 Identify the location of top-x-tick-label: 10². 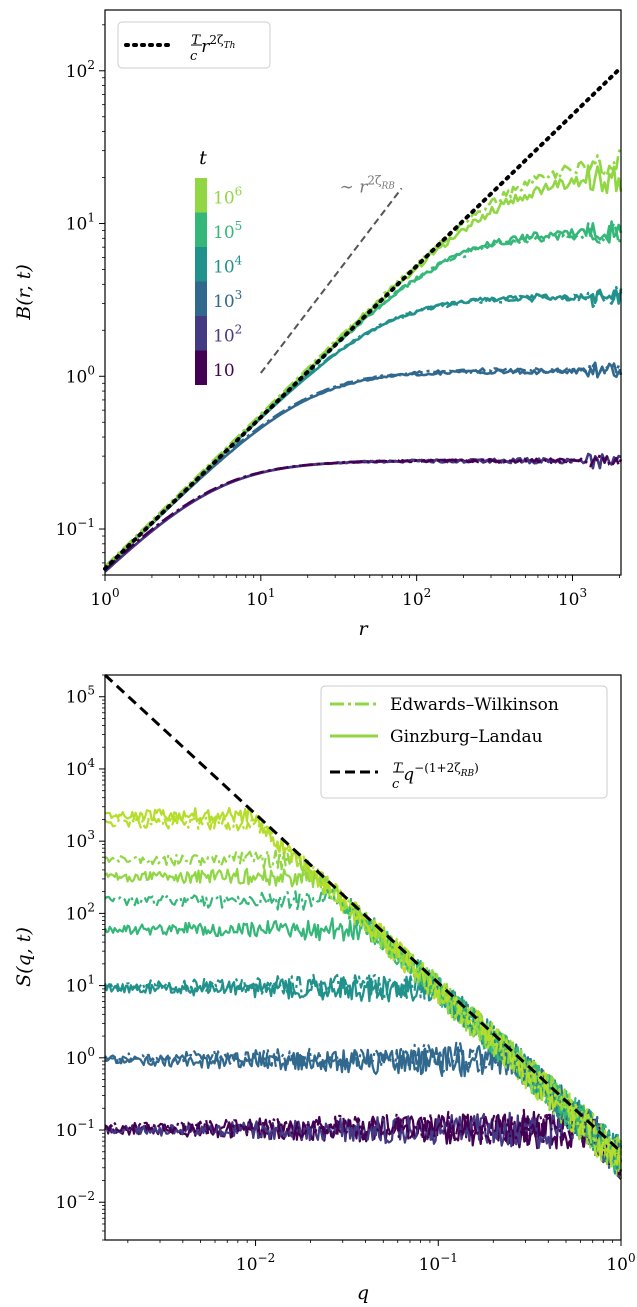
(416, 598).